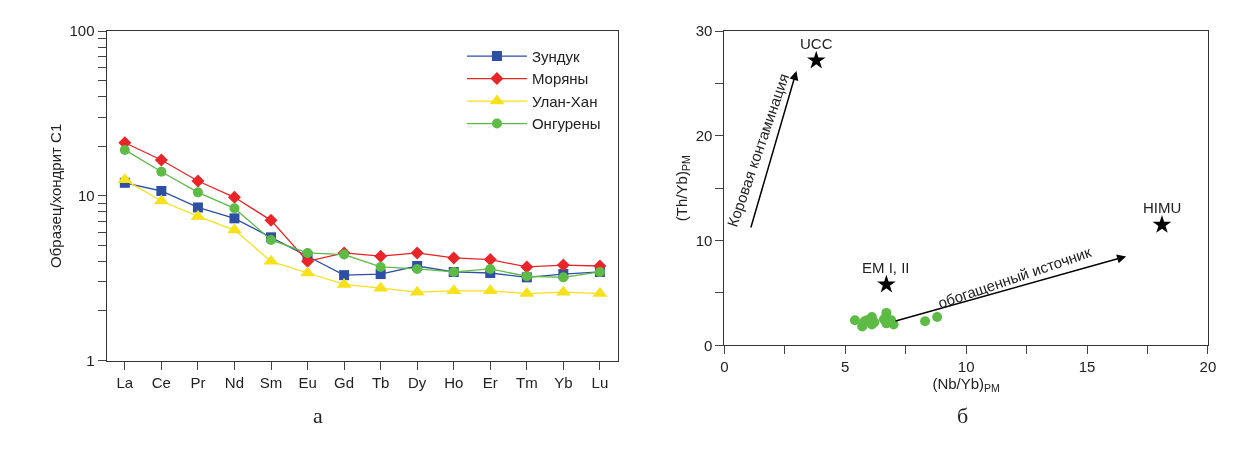 The image size is (1233, 451). What do you see at coordinates (271, 382) in the screenshot?
I see `x-tick-label: Sm` at bounding box center [271, 382].